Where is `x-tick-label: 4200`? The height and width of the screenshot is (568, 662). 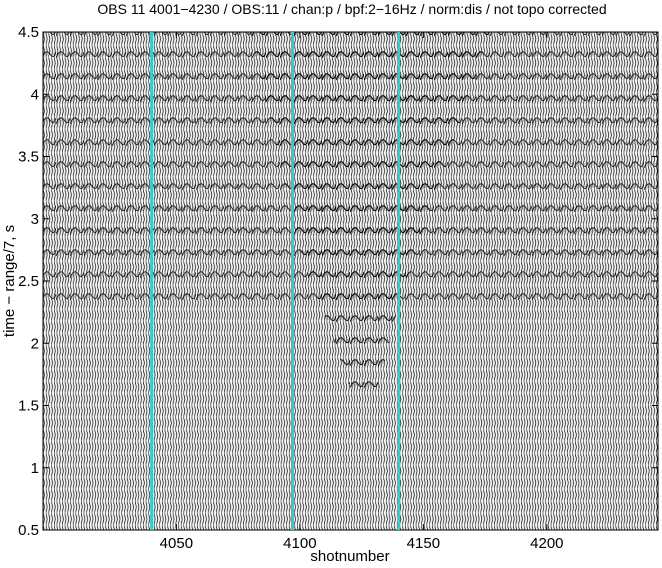
x-tick-label: 4200 is located at coordinates (546, 543).